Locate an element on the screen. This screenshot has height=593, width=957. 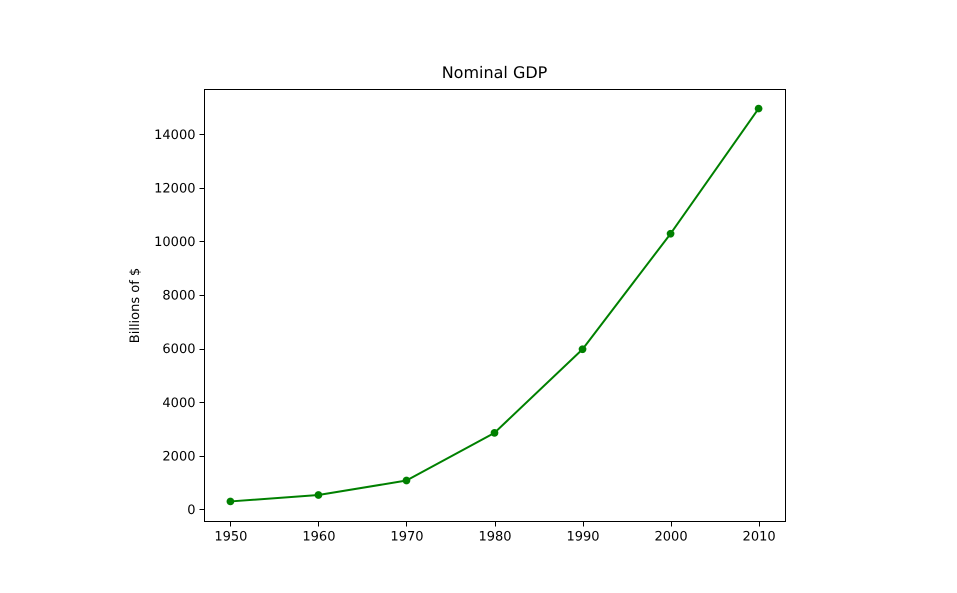
y-tick-label: 12000 is located at coordinates (175, 188).